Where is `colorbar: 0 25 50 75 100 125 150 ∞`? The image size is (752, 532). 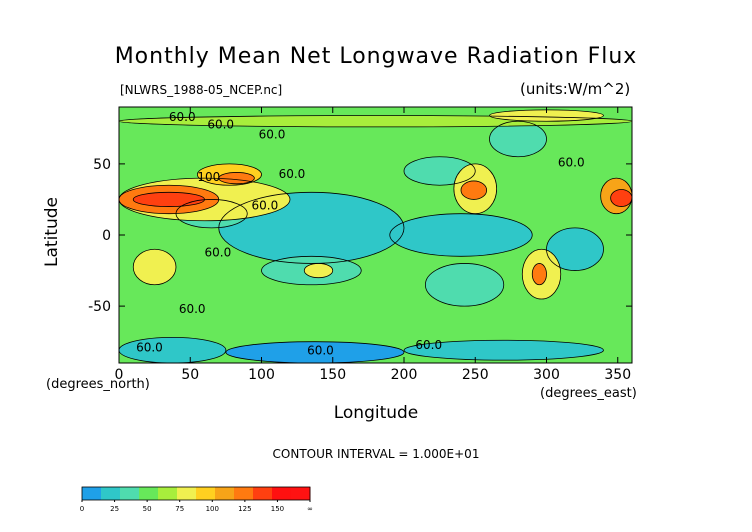 colorbar: 0 25 50 75 100 125 150 ∞ is located at coordinates (196, 499).